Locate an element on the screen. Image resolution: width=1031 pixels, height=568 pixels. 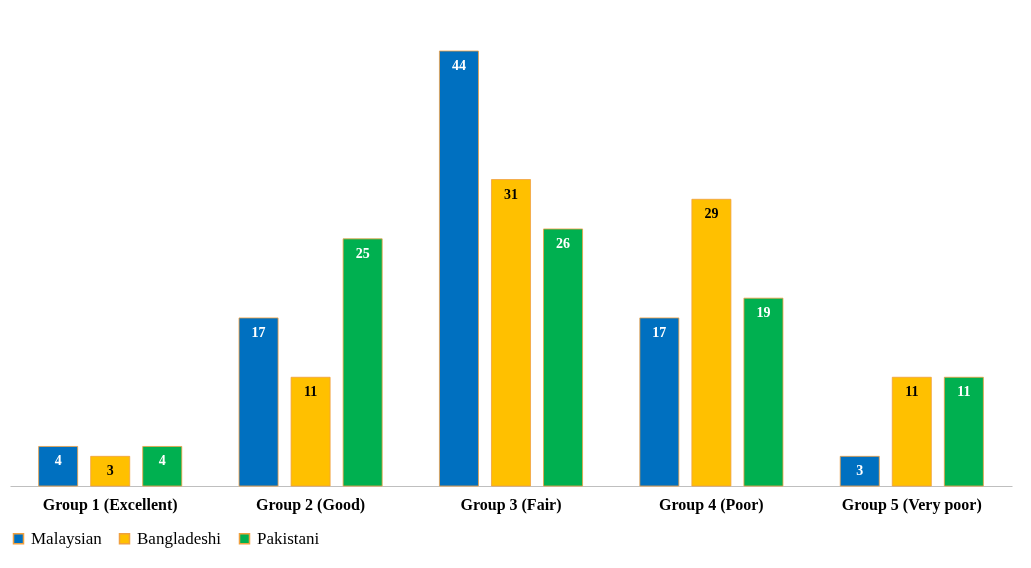
x-tick-label: Group 5 (Very poor) is located at coordinates (911, 504).